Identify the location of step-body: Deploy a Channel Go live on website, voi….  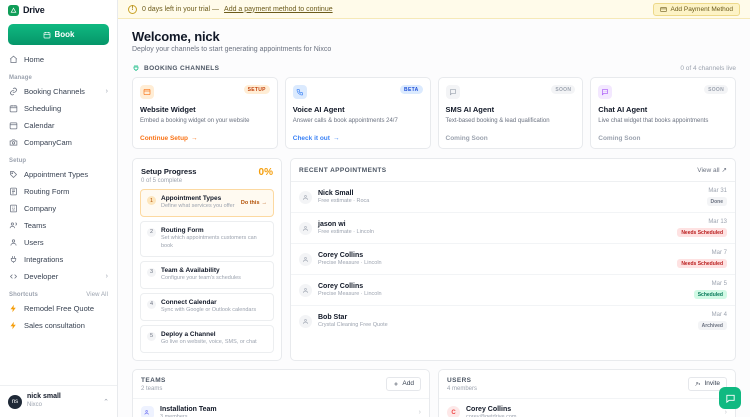
(214, 339).